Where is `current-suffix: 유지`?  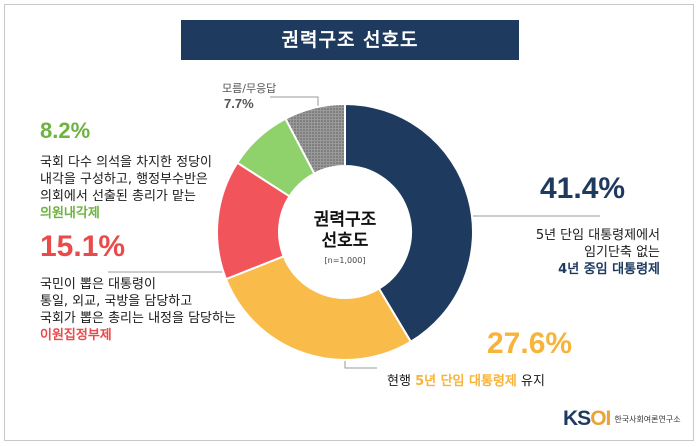 current-suffix: 유지 is located at coordinates (530, 381).